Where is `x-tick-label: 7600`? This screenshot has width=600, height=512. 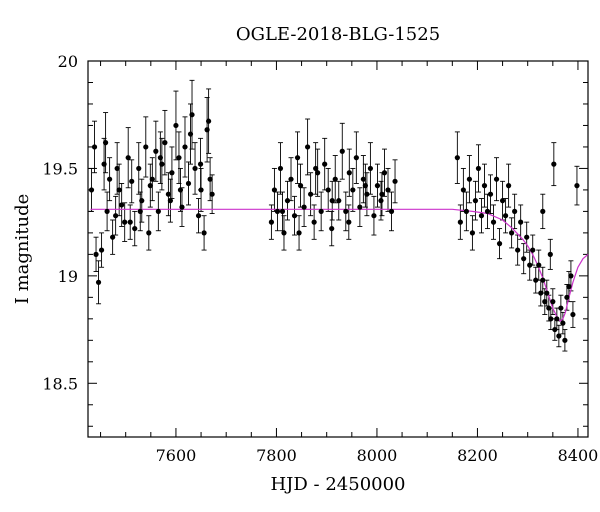 x-tick-label: 7600 is located at coordinates (176, 455).